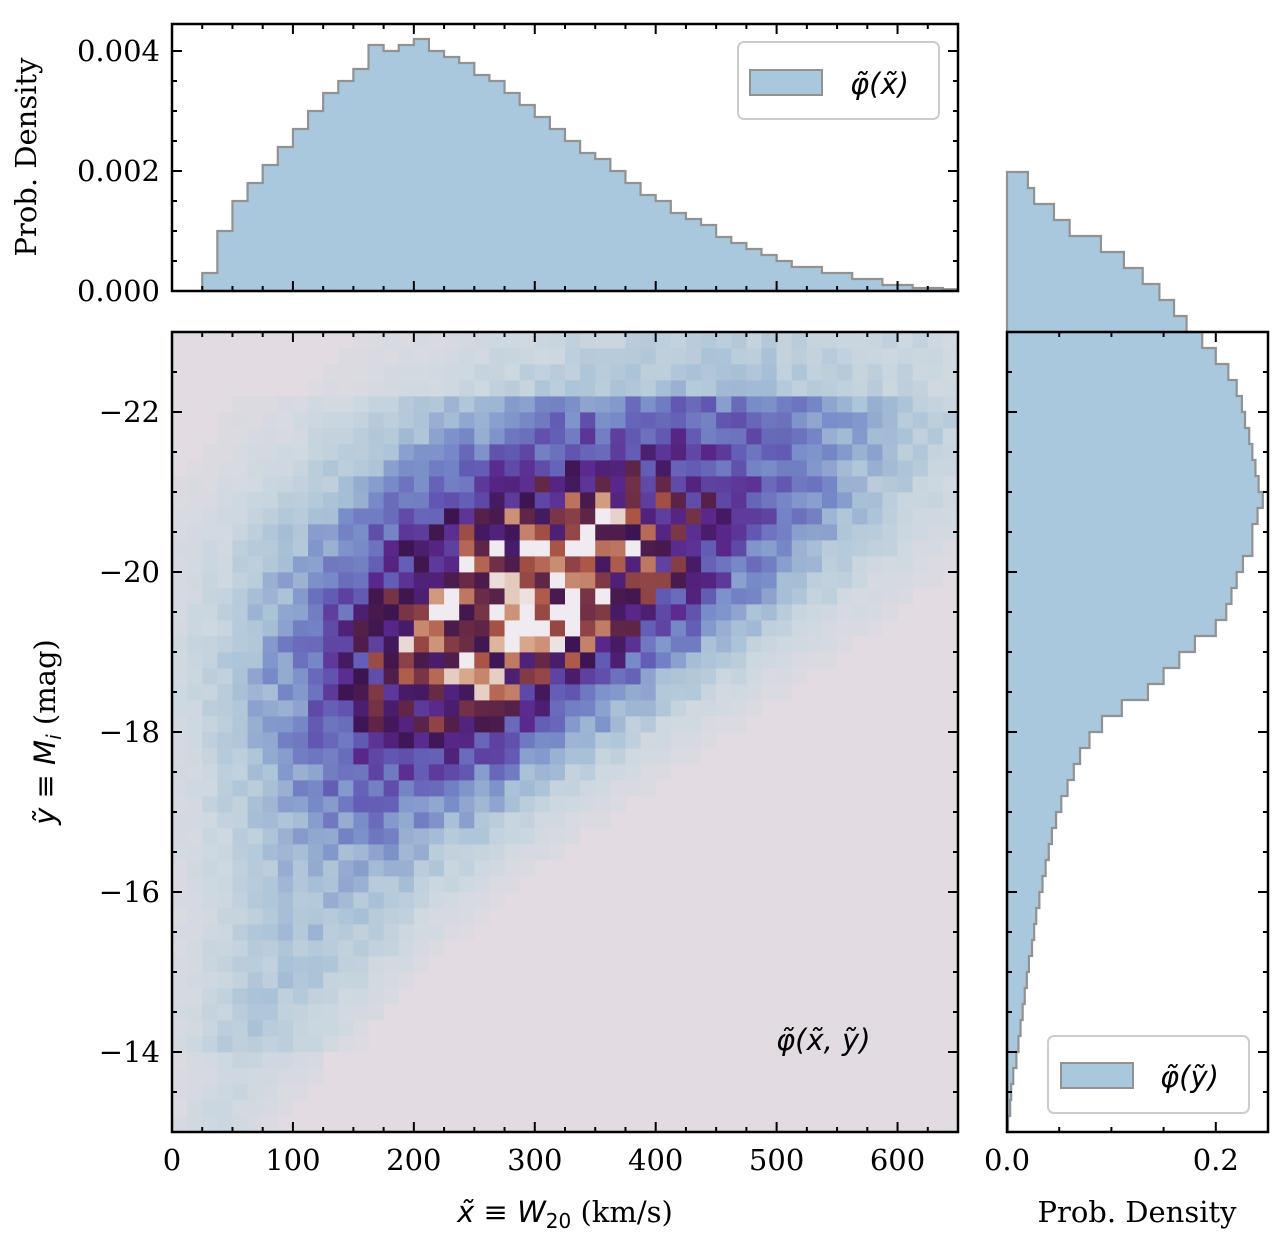 The image size is (1280, 1244). What do you see at coordinates (534, 1160) in the screenshot?
I see `tick-label: 300` at bounding box center [534, 1160].